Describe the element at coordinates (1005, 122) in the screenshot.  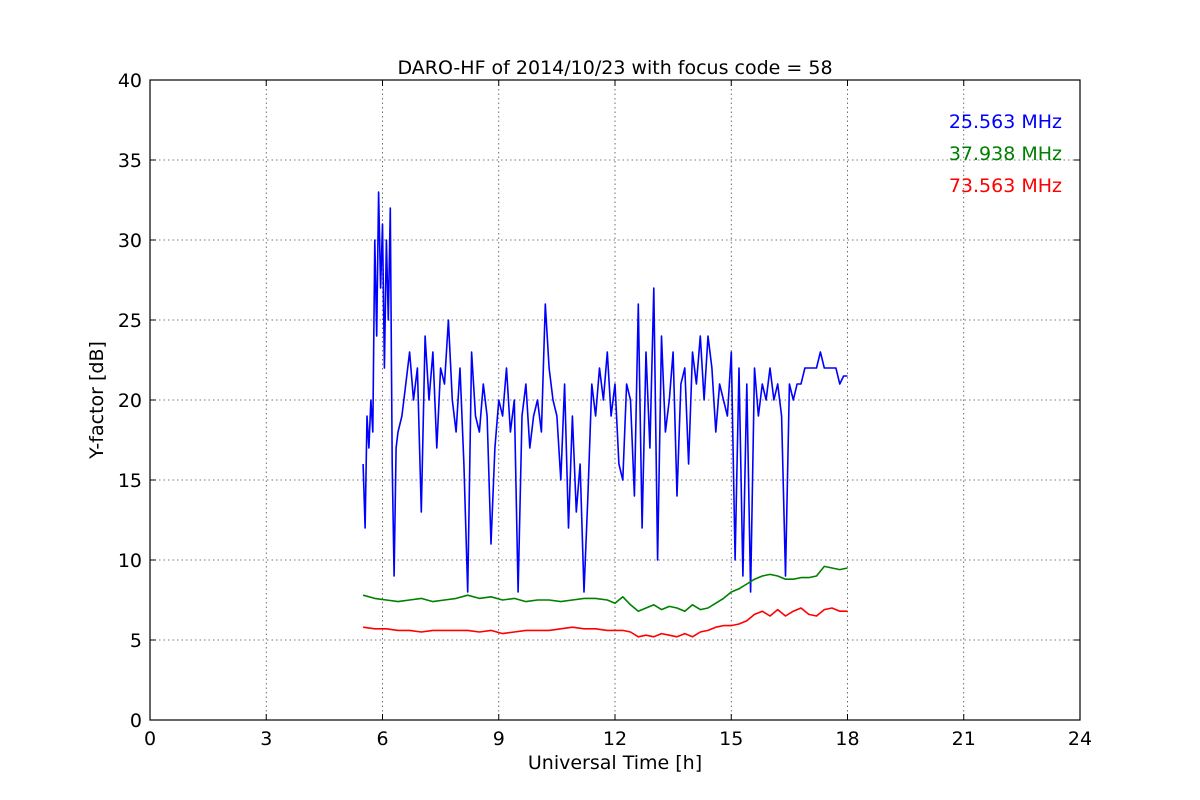
I see `legend-entry-1: 25.563 MHz` at that location.